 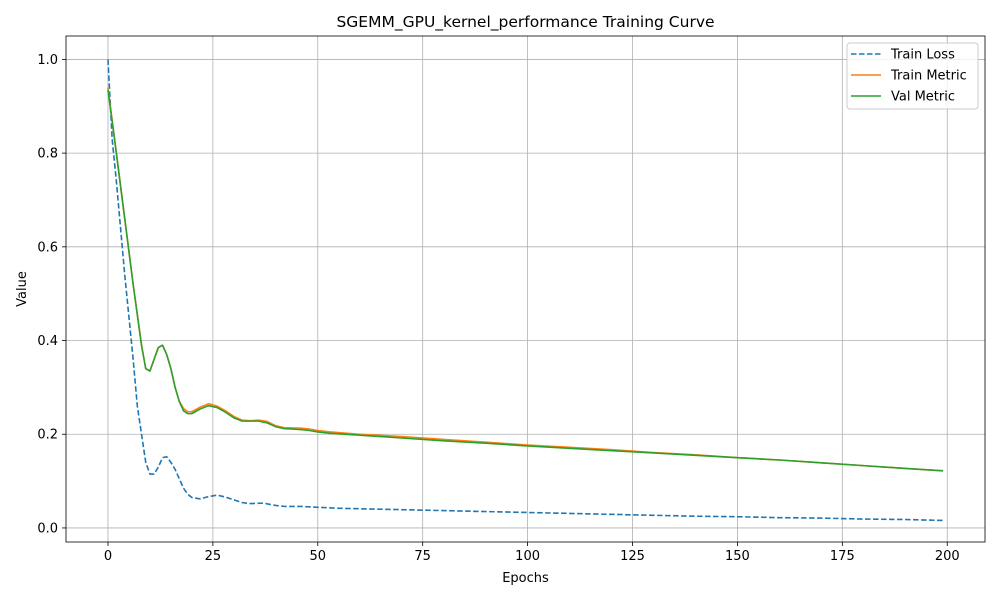 I want to click on legend: Train Loss Train Metric Val Metric, so click(x=912, y=76).